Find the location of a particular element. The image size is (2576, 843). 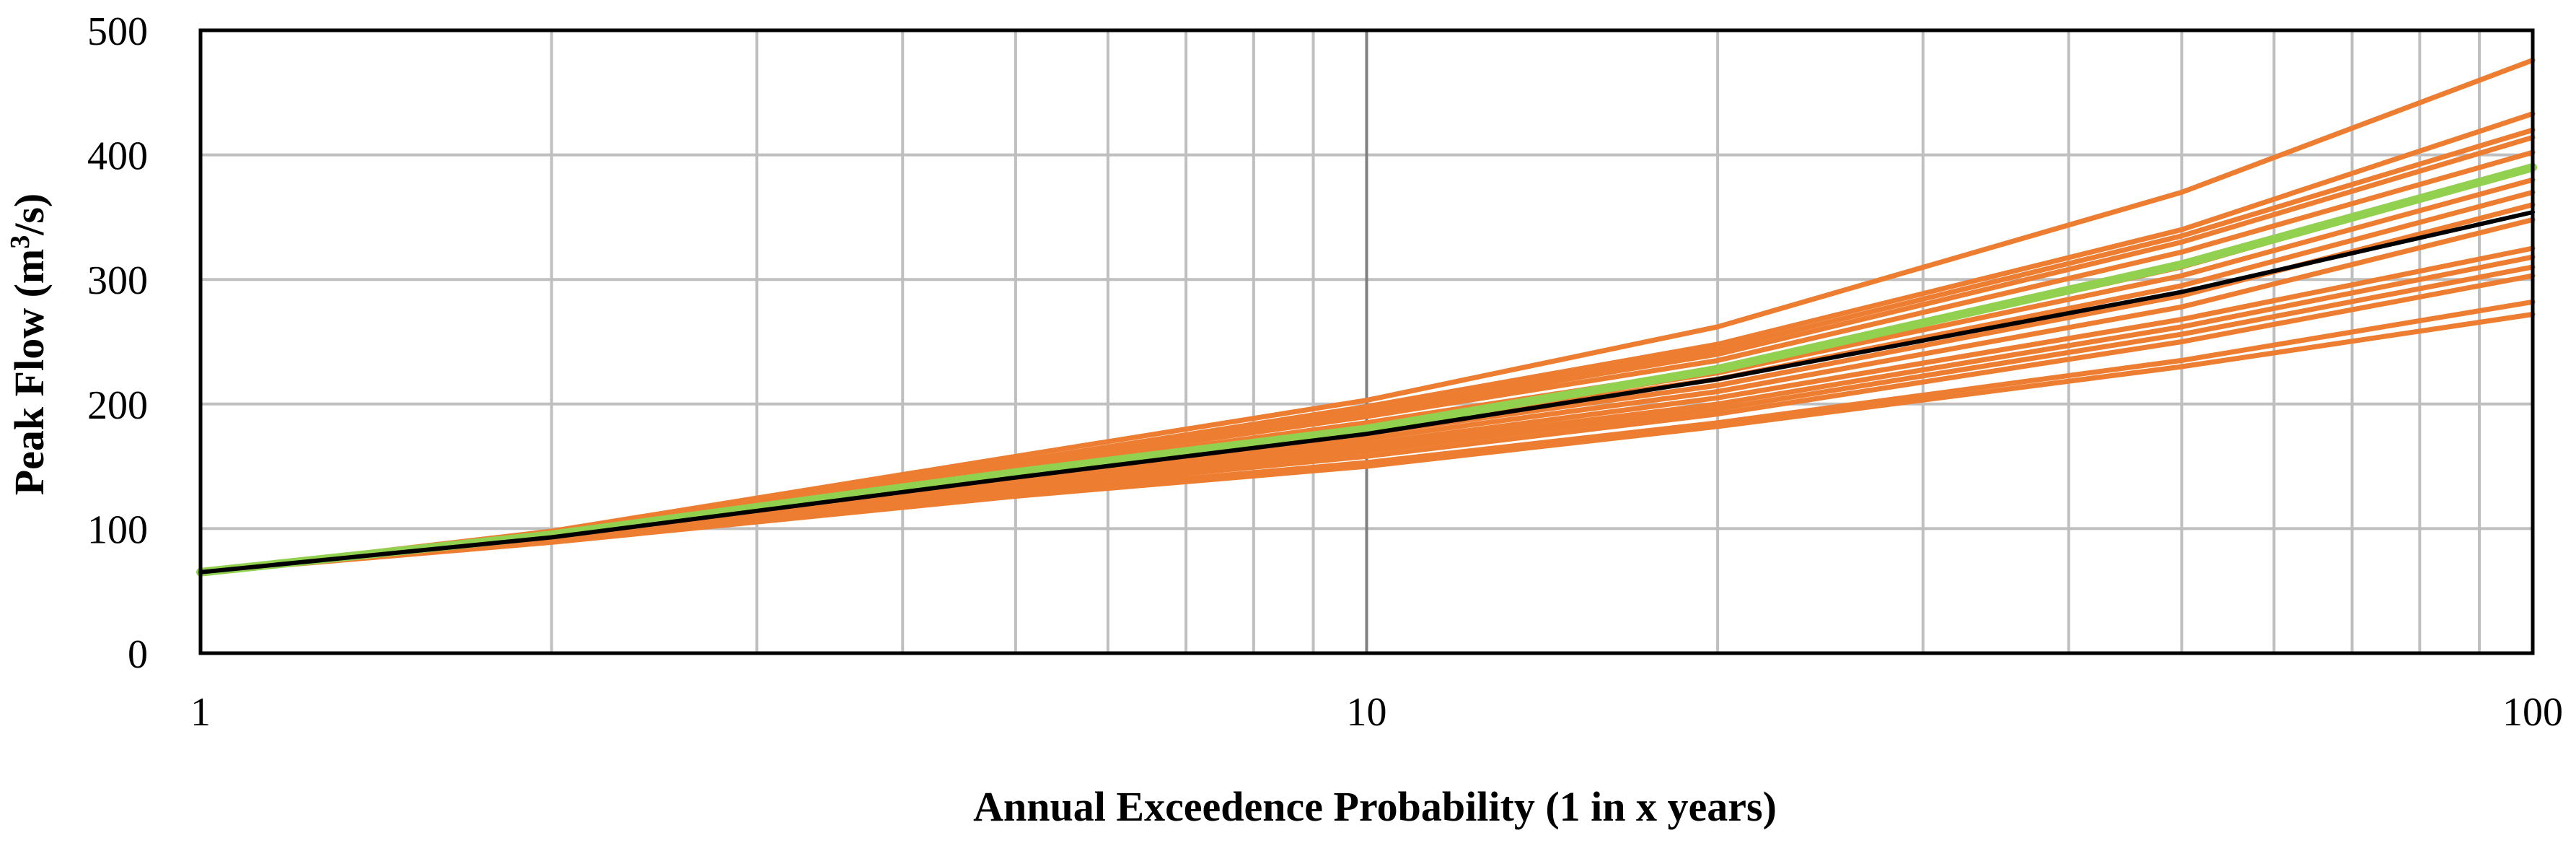

x-tick-label: 1 is located at coordinates (200, 712).